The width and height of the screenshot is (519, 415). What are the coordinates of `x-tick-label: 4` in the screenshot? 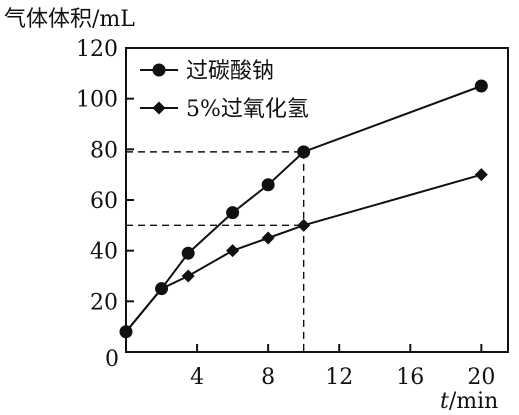 It's located at (197, 377).